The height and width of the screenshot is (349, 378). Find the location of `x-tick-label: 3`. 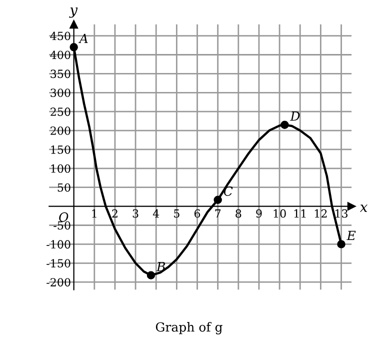

x-tick-label: 3 is located at coordinates (135, 213).